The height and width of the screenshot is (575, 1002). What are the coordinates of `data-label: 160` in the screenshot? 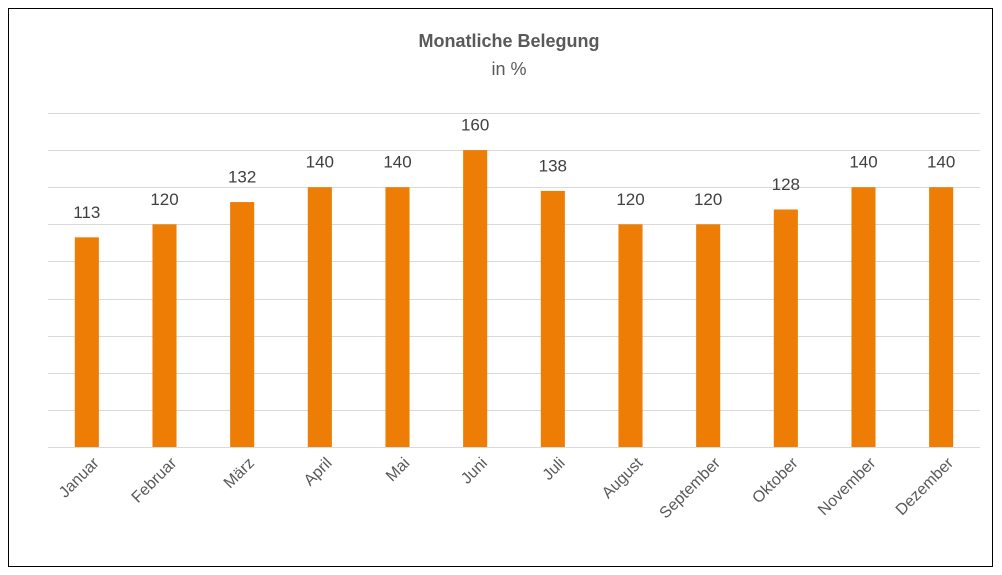 It's located at (475, 125).